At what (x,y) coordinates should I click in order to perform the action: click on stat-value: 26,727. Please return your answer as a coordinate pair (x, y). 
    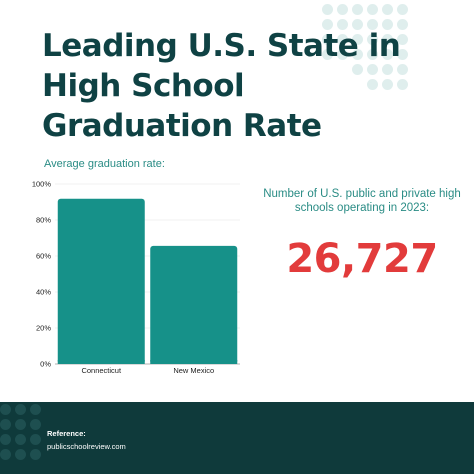
    Looking at the image, I should click on (362, 259).